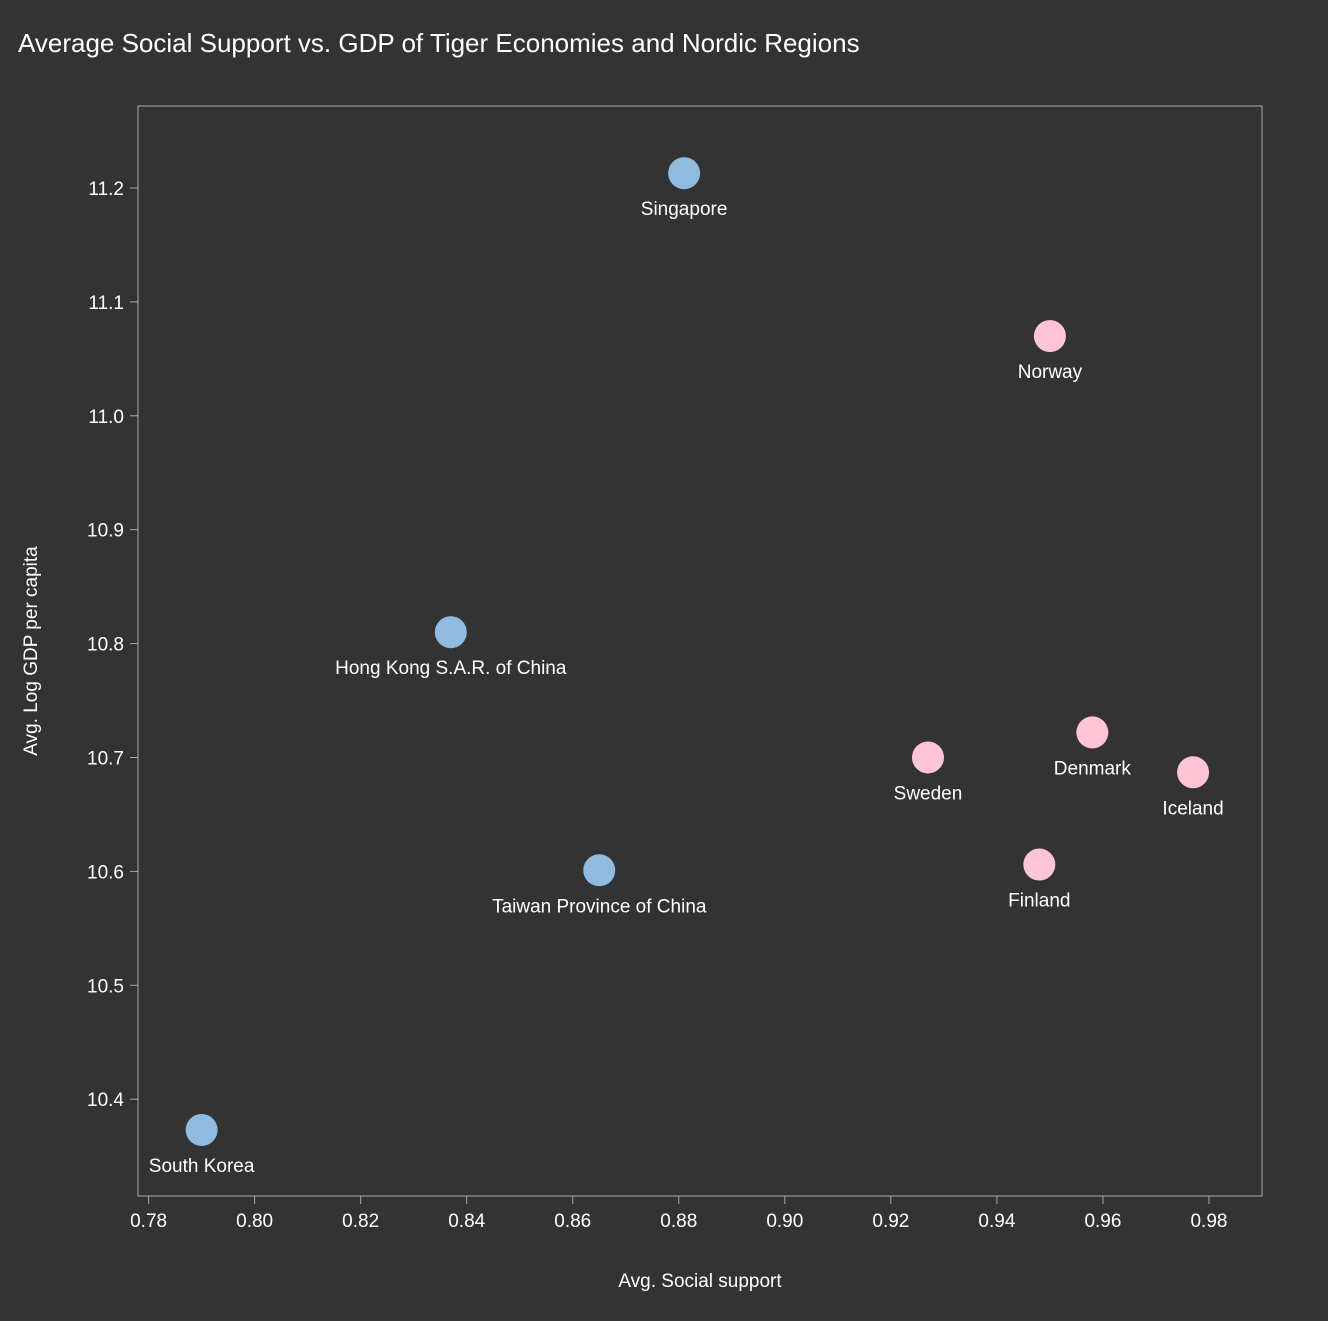 Image resolution: width=1328 pixels, height=1321 pixels. I want to click on x-tick-label: 0.90, so click(784, 1221).